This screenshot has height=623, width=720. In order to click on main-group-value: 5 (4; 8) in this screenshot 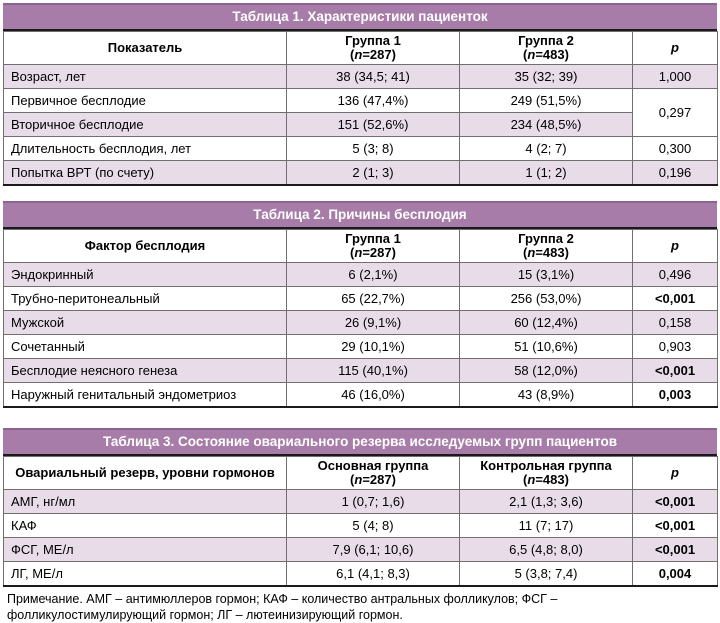, I will do `click(373, 525)`.